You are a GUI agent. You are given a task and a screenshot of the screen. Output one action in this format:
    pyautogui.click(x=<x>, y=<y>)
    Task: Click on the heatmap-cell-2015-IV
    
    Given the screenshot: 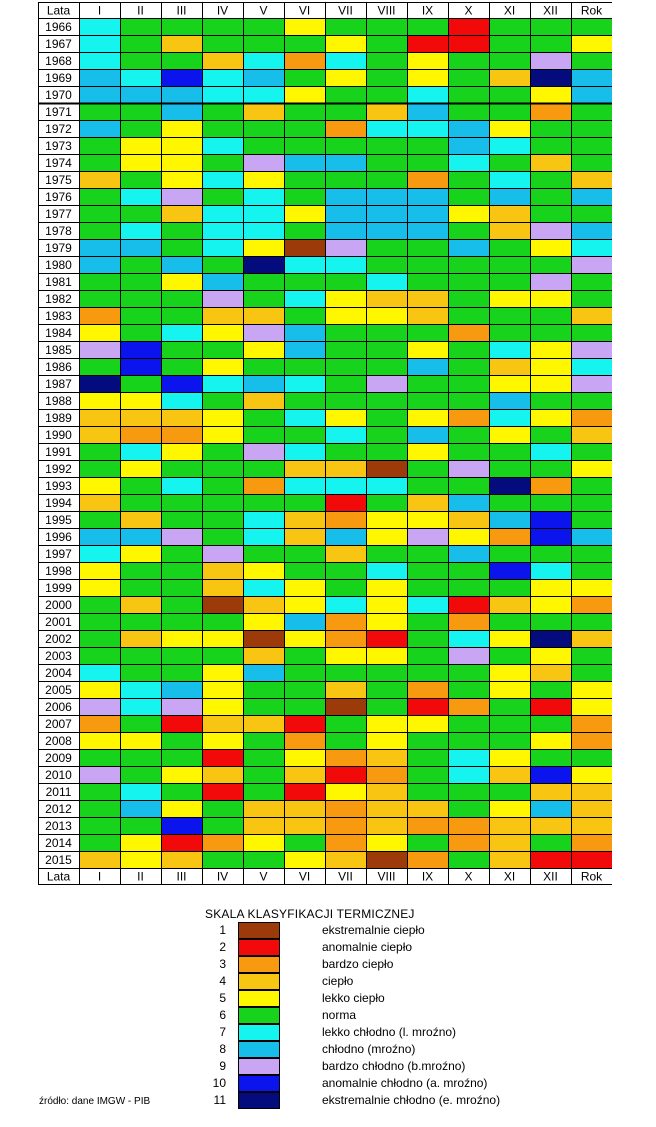 What is the action you would take?
    pyautogui.click(x=223, y=860)
    